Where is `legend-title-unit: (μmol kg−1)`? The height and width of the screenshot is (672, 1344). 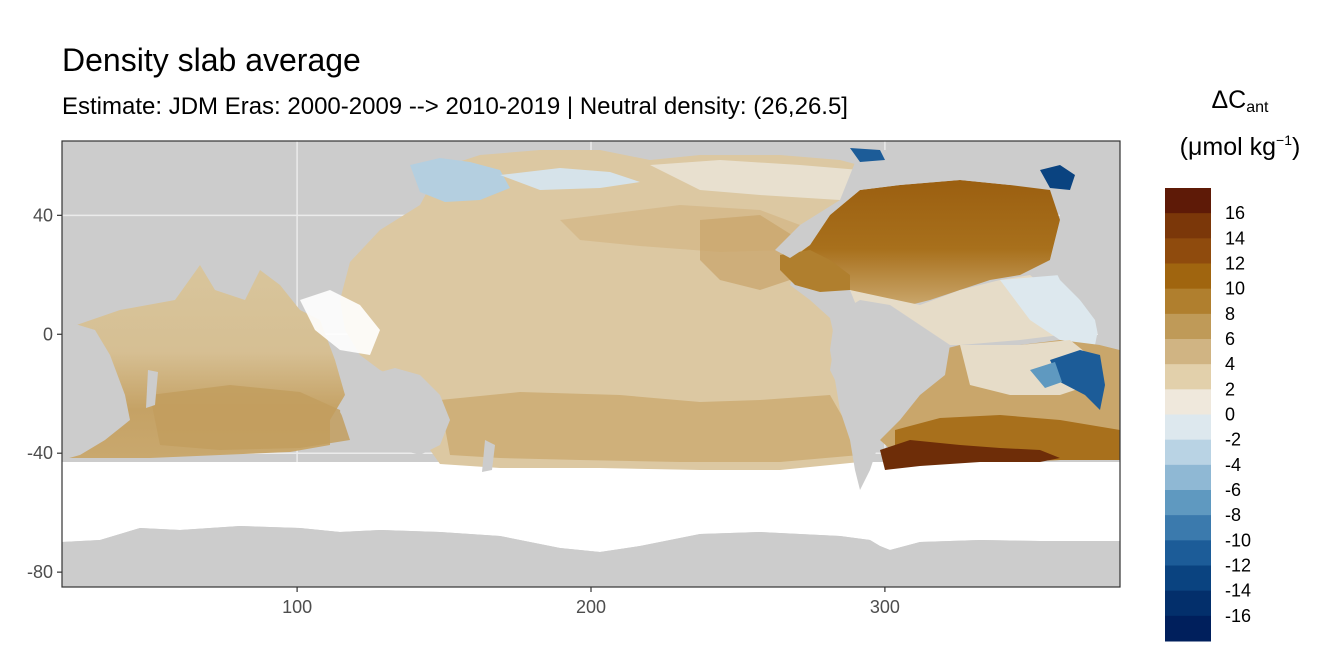 legend-title-unit: (μmol kg−1) is located at coordinates (1240, 147).